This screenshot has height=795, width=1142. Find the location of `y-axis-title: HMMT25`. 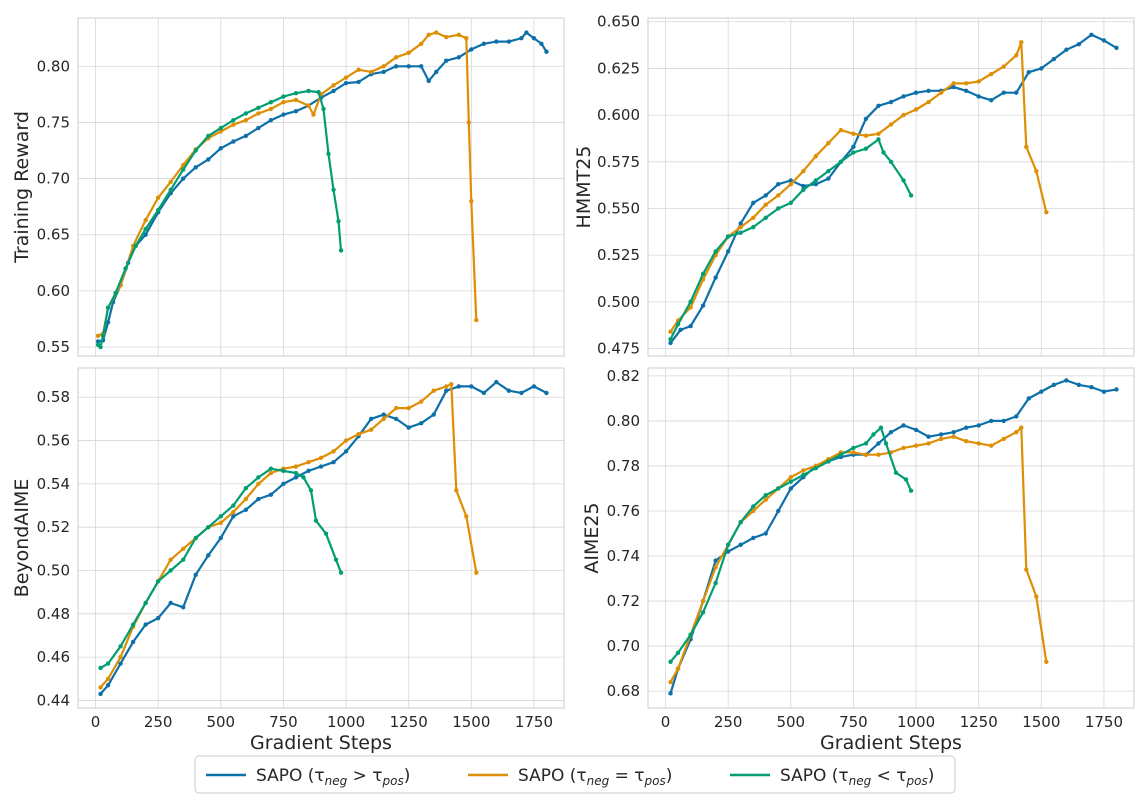

y-axis-title: HMMT25 is located at coordinates (584, 187).